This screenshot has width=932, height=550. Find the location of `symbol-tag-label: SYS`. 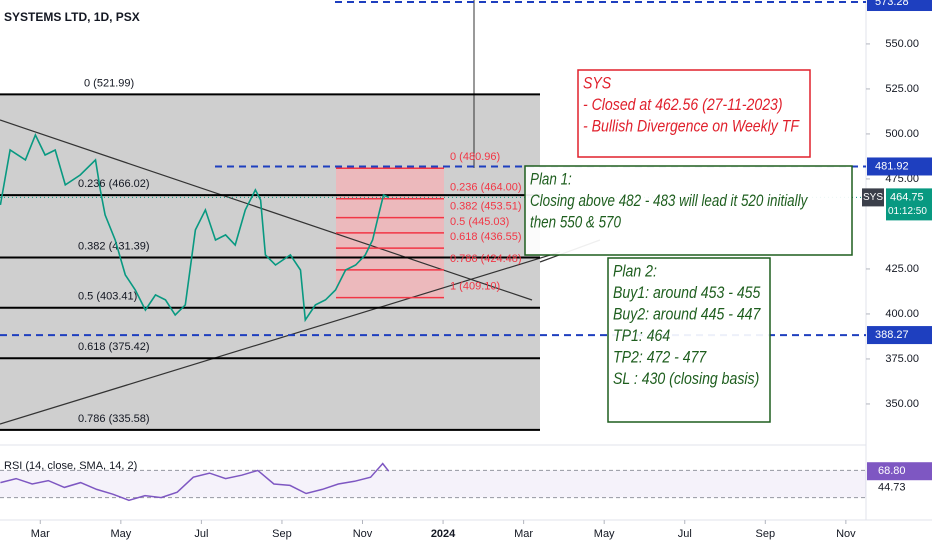

symbol-tag-label: SYS is located at coordinates (873, 197).